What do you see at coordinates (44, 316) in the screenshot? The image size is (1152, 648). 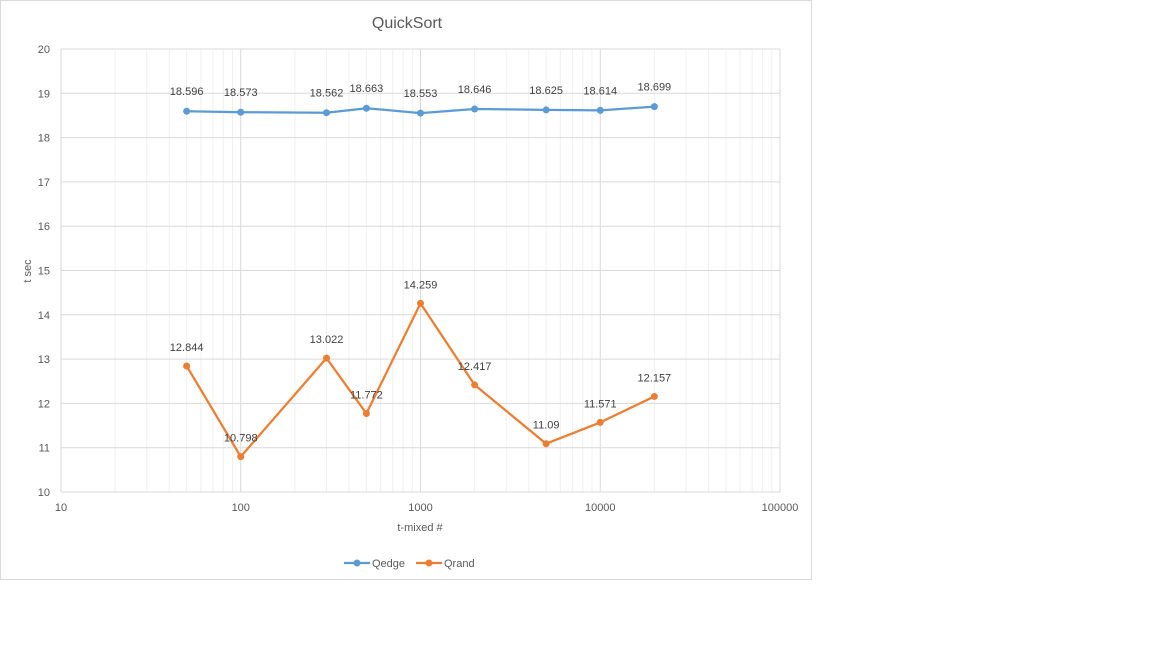 I see `y-tick-label: 14` at bounding box center [44, 316].